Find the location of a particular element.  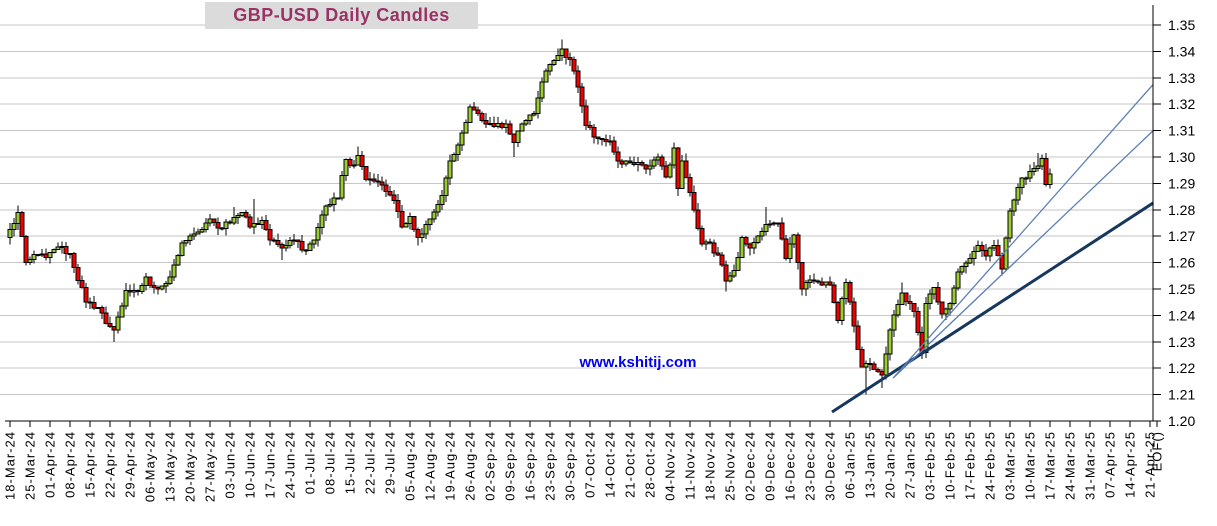

x-axis-label: 31-Mar-25 is located at coordinates (1090, 465).